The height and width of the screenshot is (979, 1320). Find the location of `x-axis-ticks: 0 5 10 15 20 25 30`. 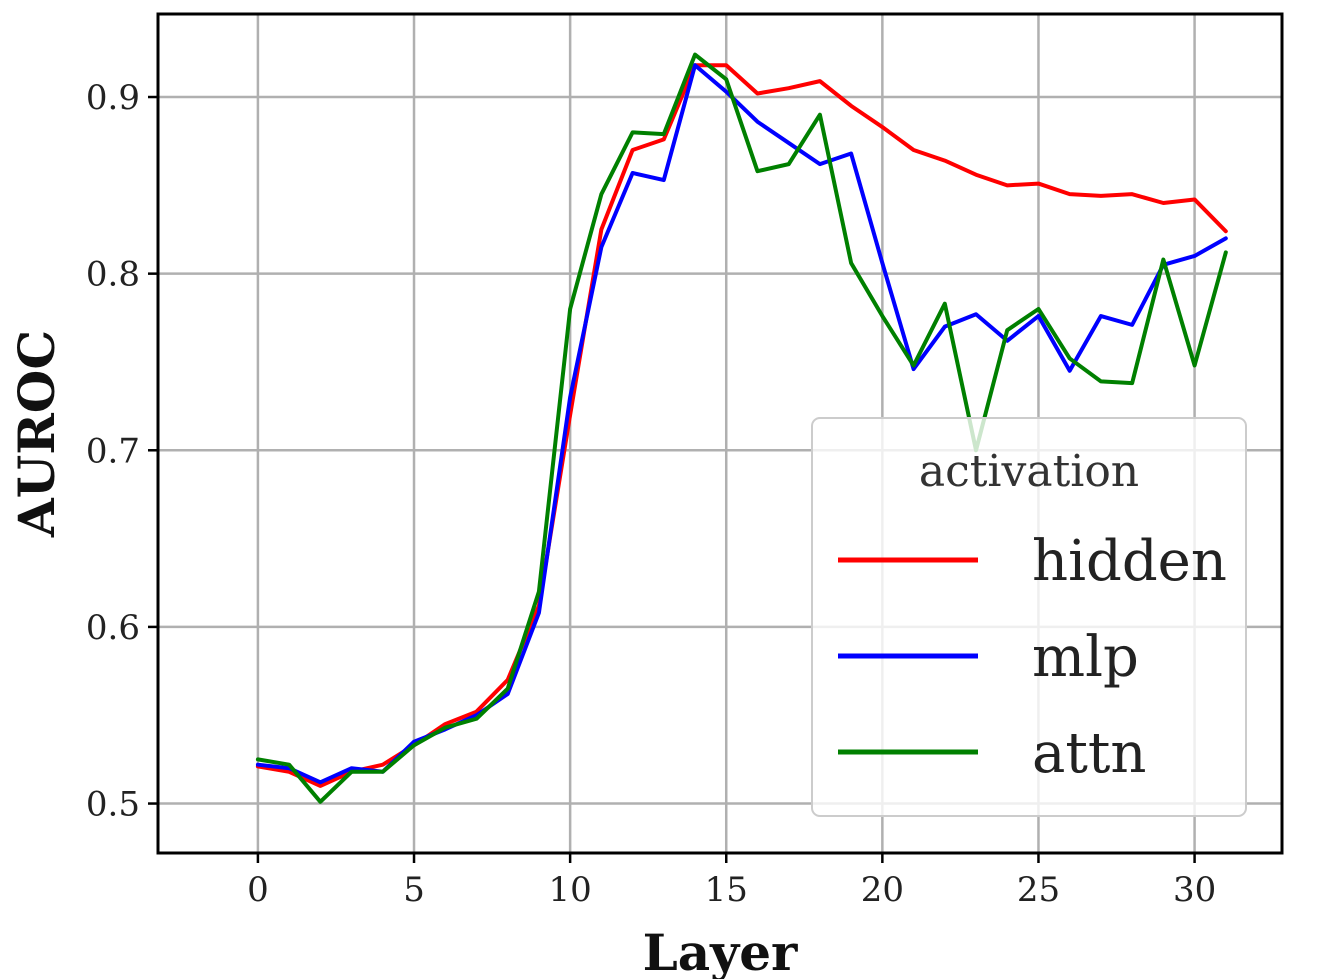

x-axis-ticks: 0 5 10 15 20 25 30 is located at coordinates (731, 881).